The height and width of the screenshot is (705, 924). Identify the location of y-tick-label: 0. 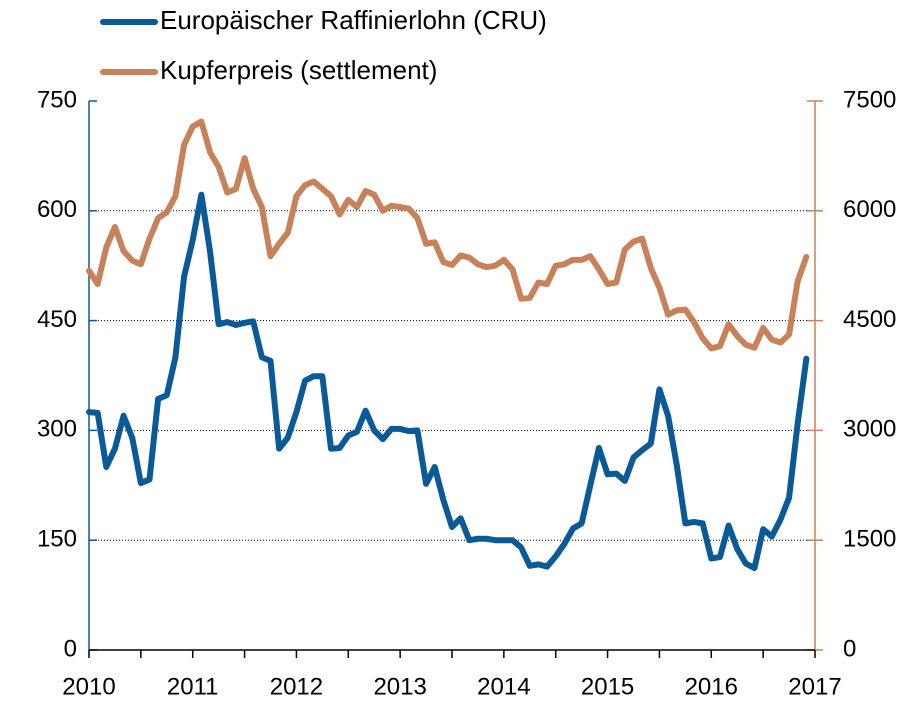
(70, 648).